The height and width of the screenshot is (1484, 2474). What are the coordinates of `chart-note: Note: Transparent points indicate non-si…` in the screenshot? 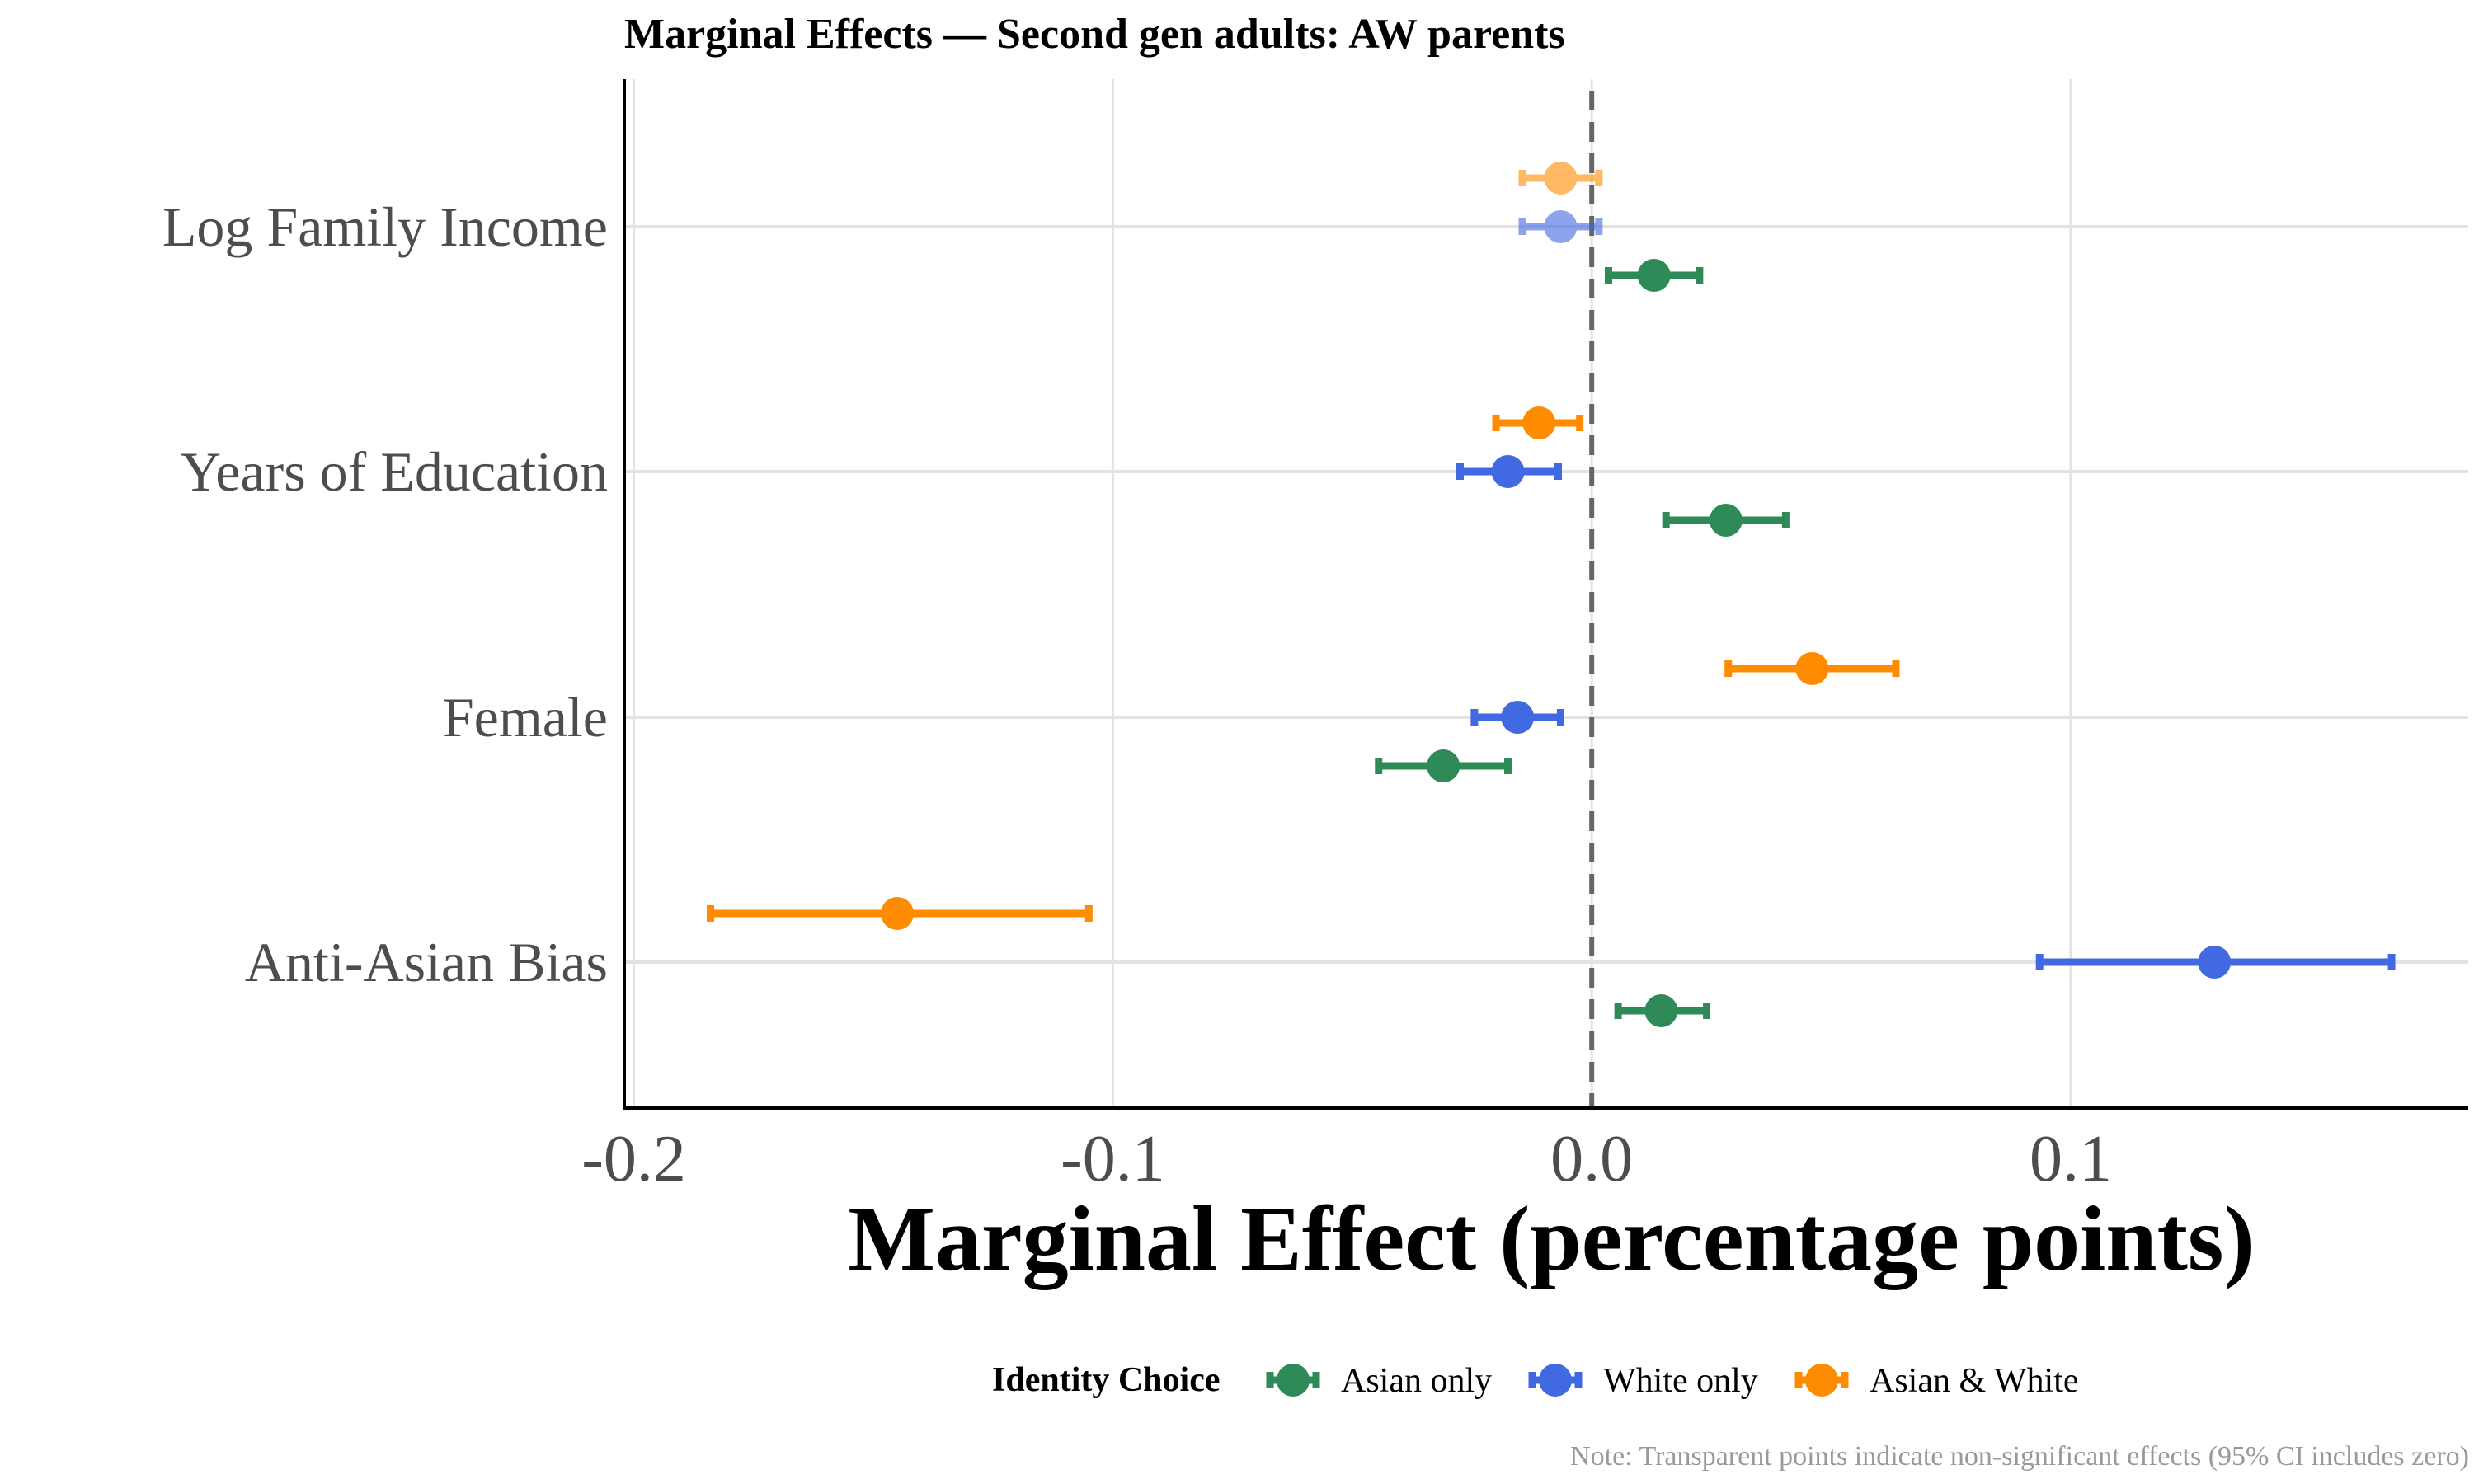 It's located at (2019, 1456).